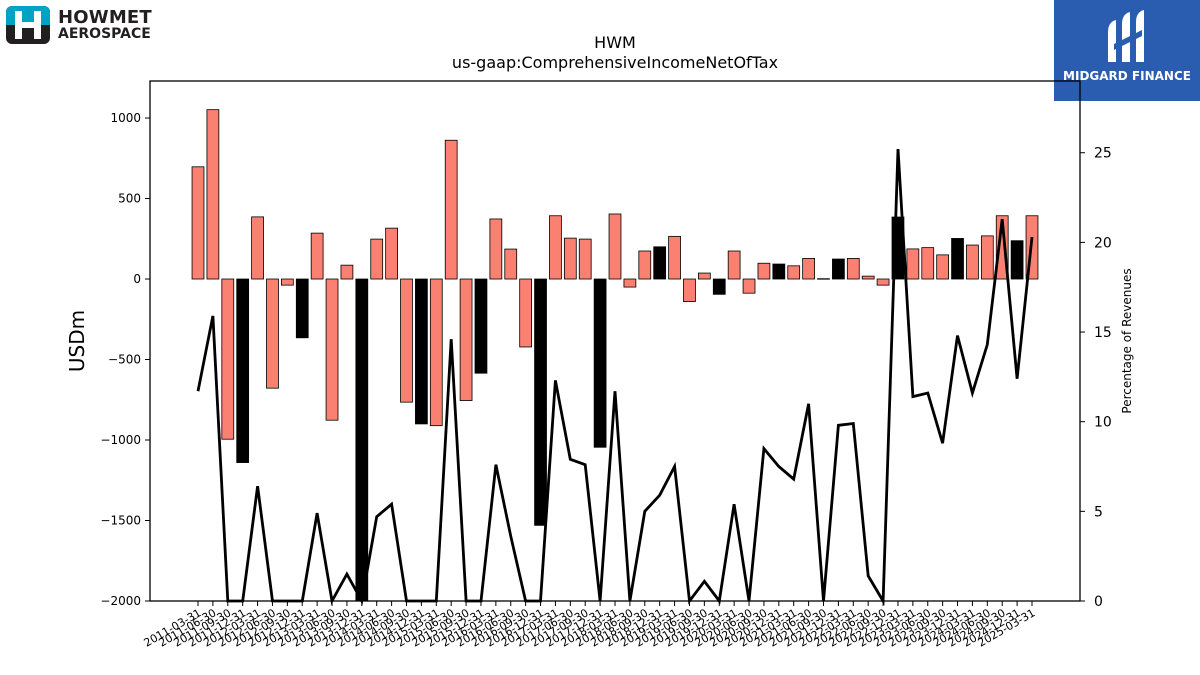  Describe the element at coordinates (615, 62) in the screenshot. I see `chart-subtitle: us-gaap:ComprehensiveIncomeNetOfTax` at that location.